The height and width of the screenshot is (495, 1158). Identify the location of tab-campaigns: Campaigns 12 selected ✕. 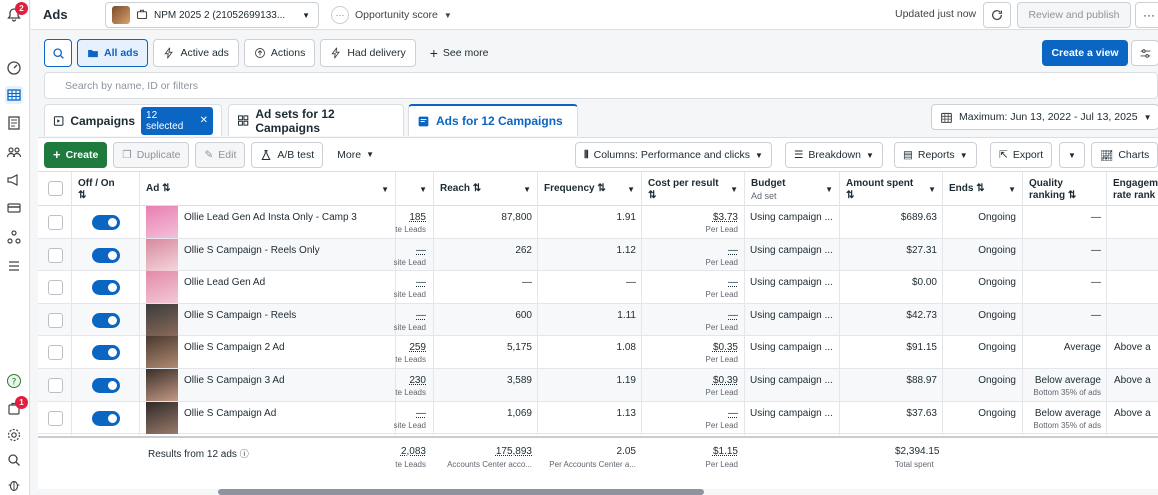
(133, 120).